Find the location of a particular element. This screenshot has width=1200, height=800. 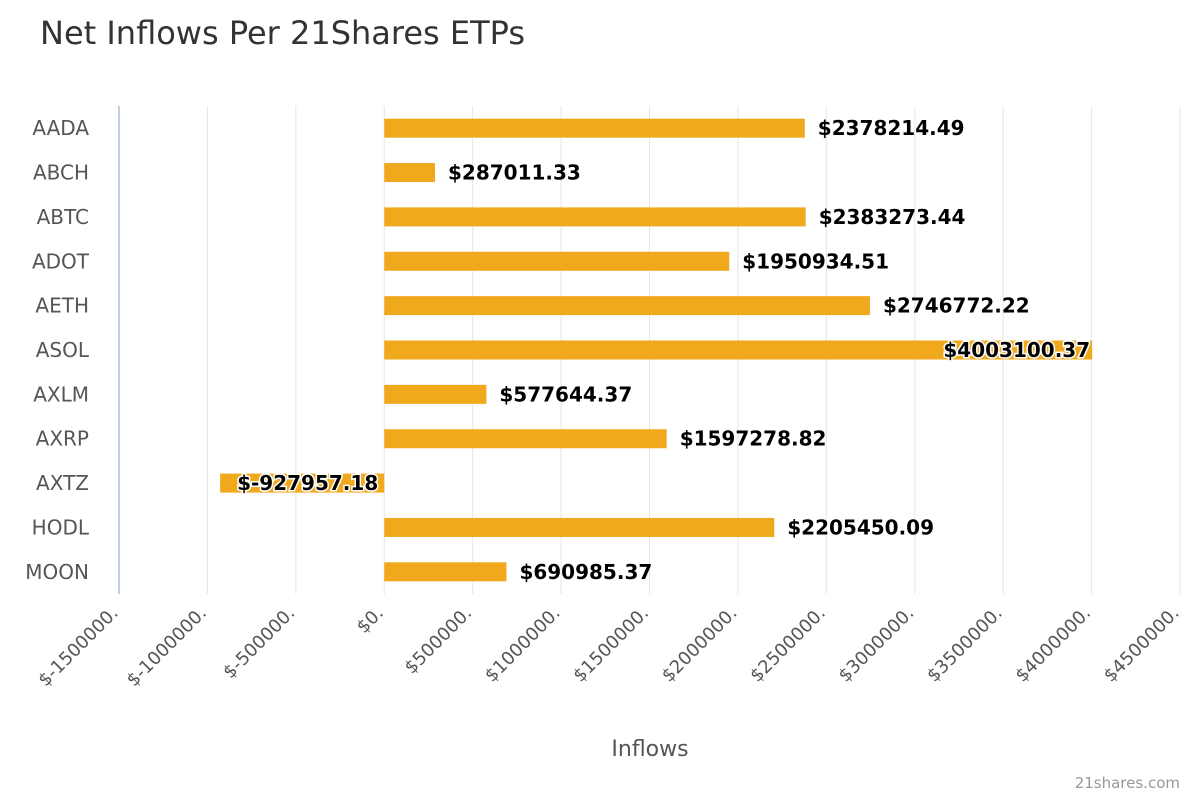

data-label: $287011.33 is located at coordinates (514, 173).